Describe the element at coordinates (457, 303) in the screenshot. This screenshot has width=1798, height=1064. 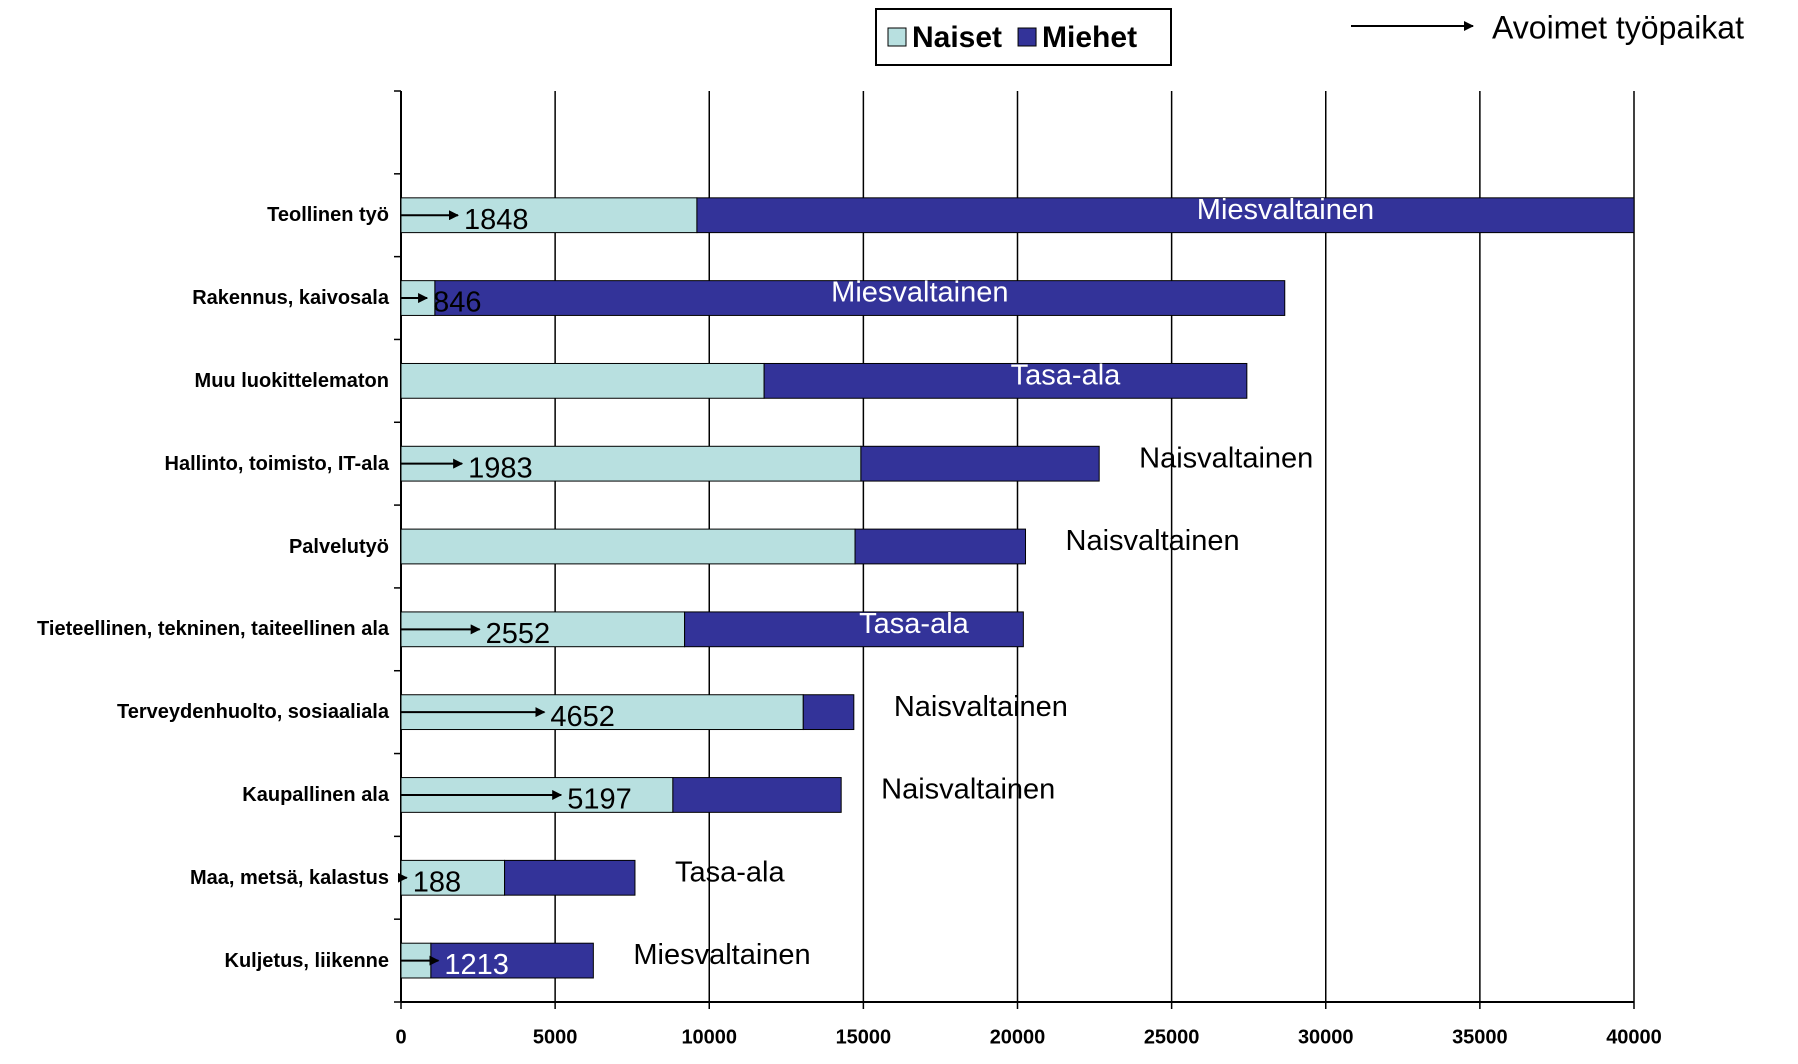
I see `vacancy-label: 846` at that location.